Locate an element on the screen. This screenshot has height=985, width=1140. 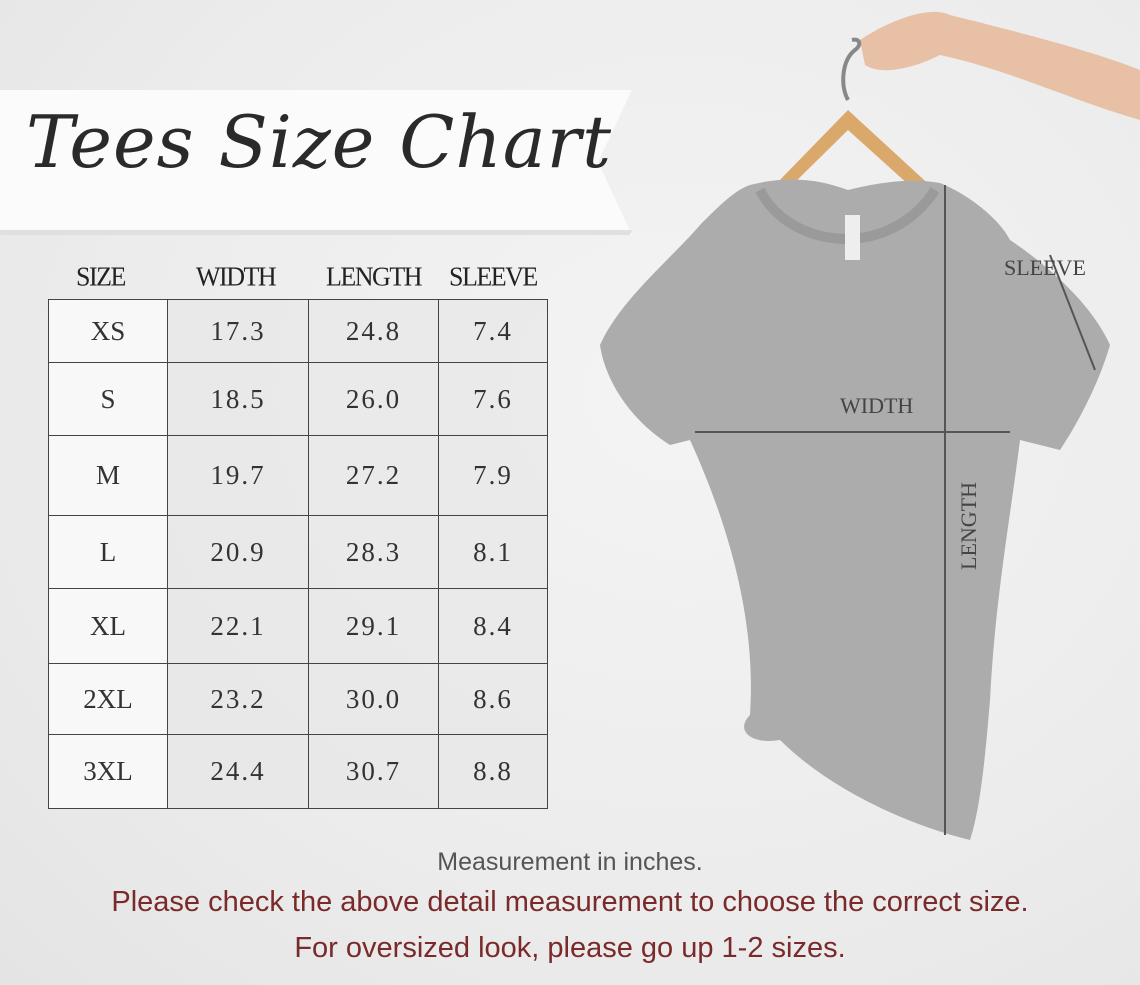
hanger-hook is located at coordinates (851, 69).